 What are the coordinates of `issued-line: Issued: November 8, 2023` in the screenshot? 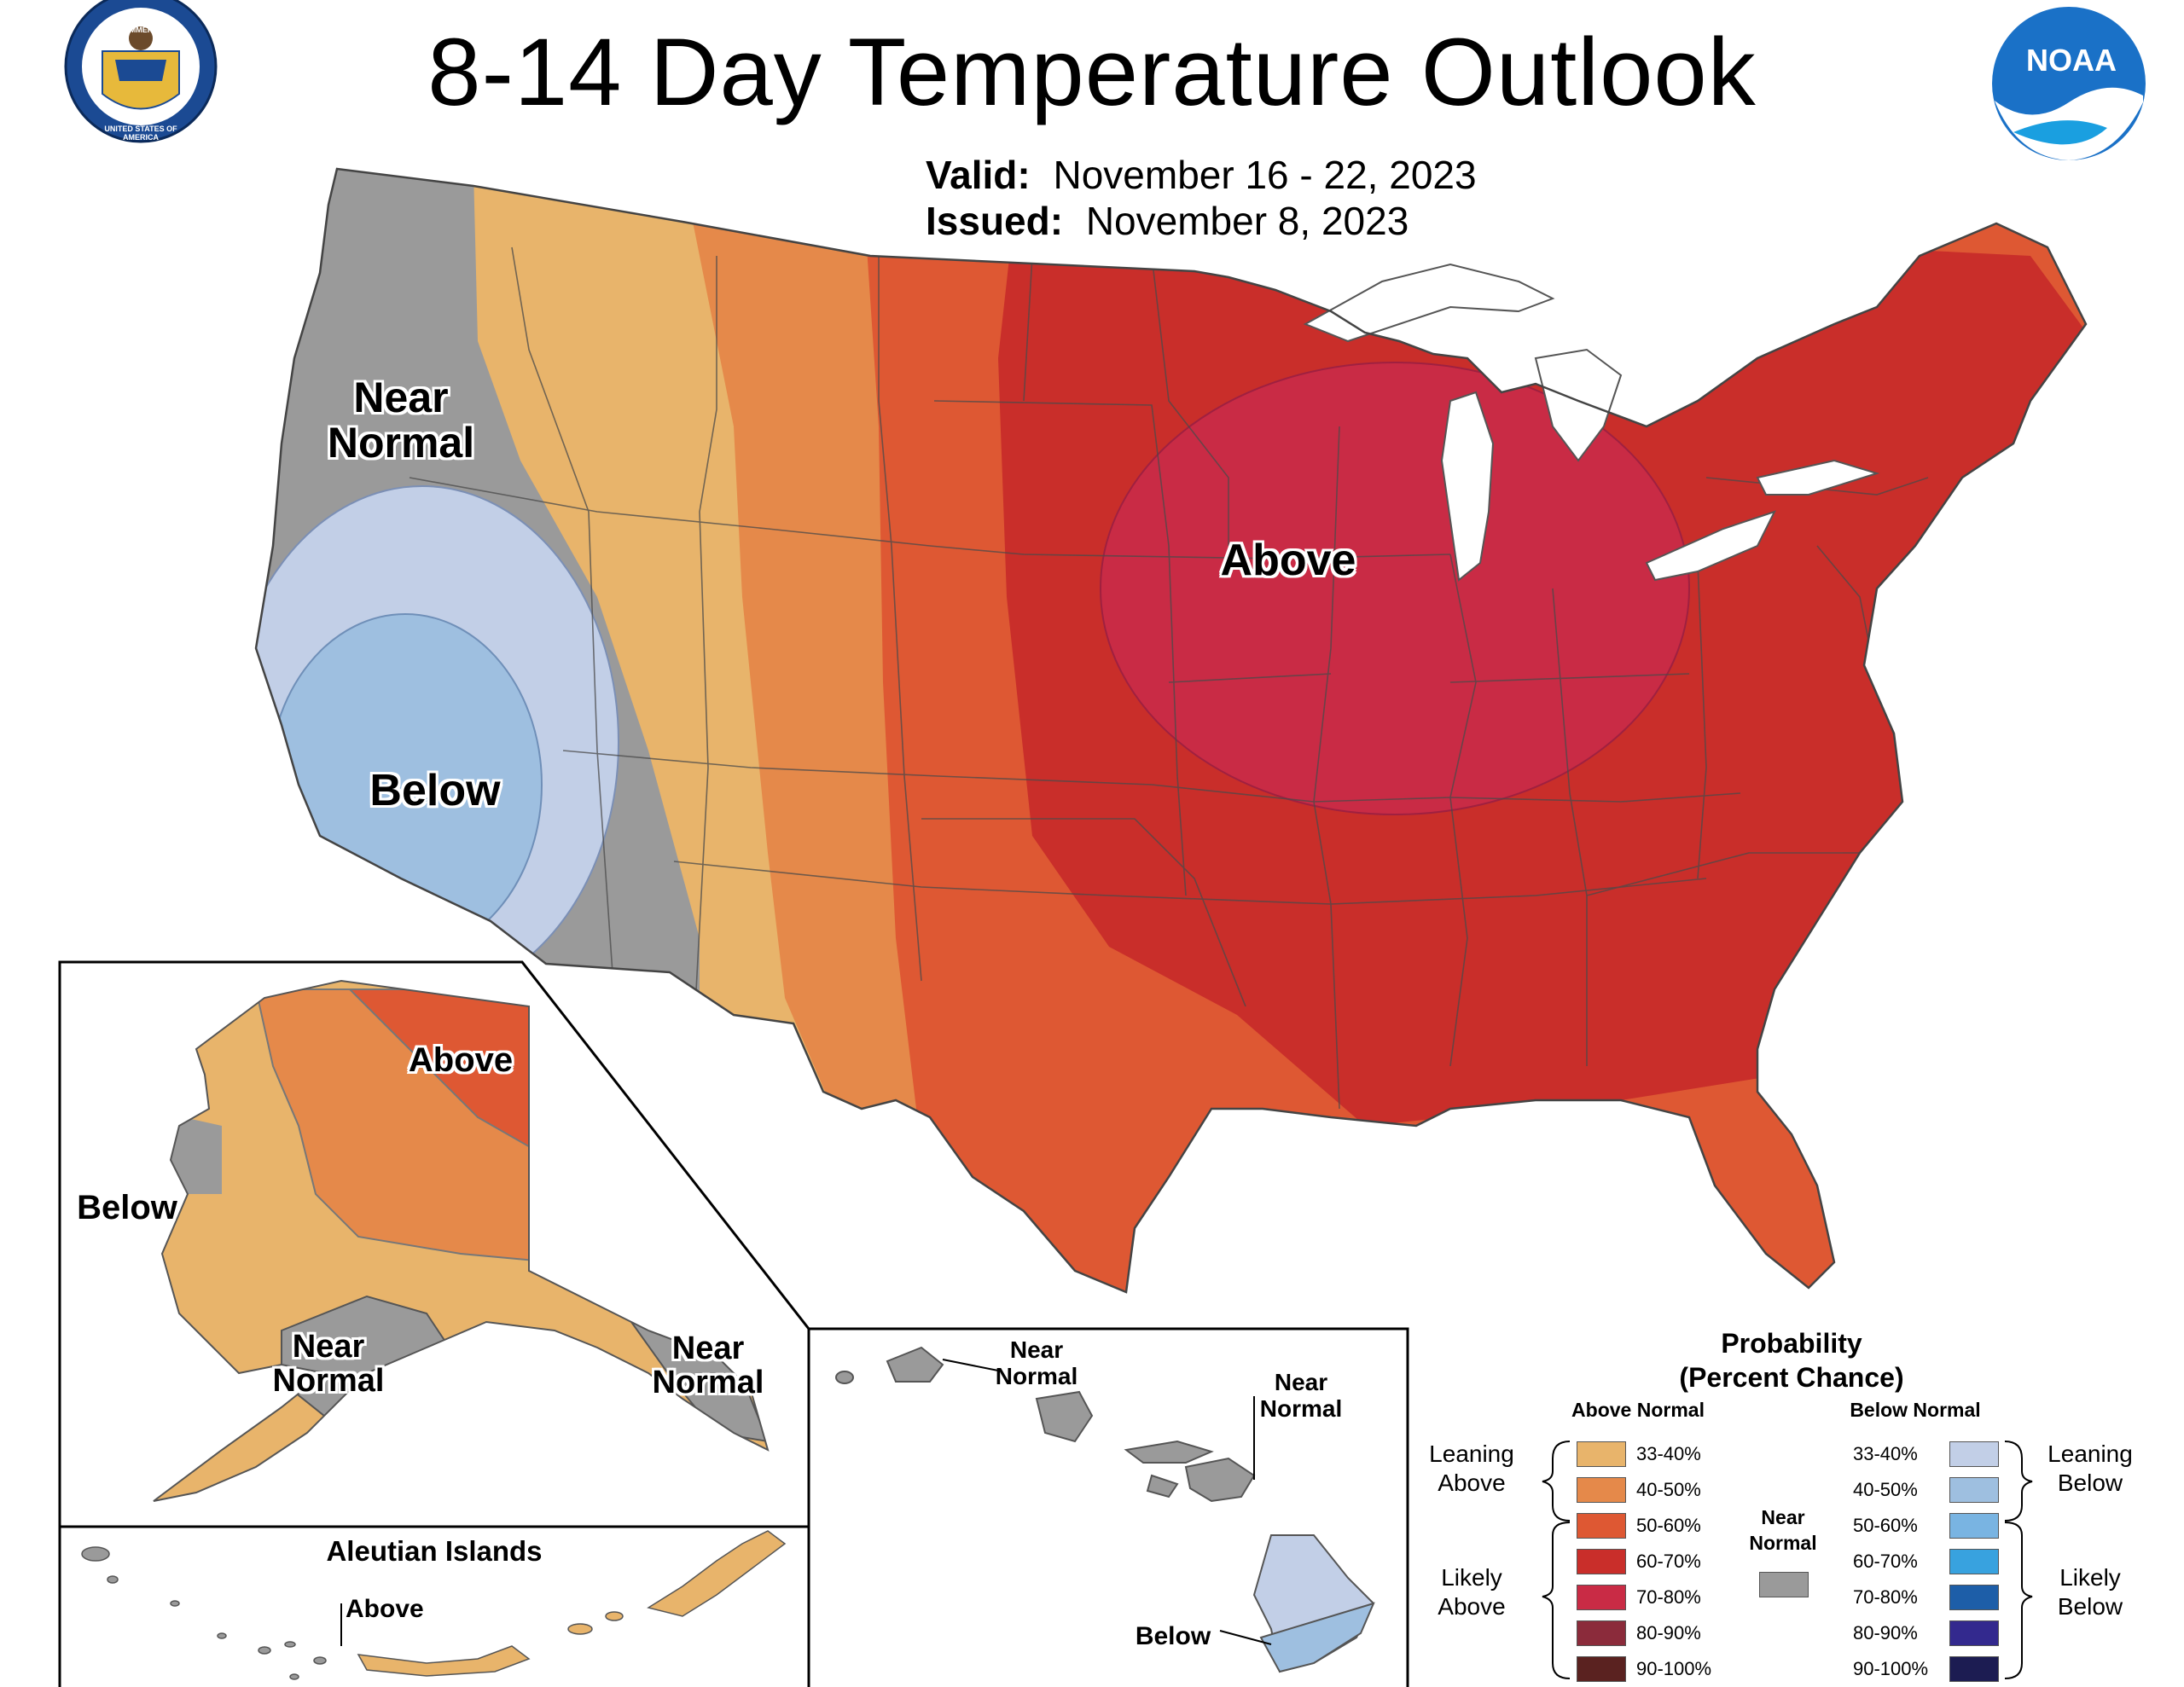 It's located at (1167, 221).